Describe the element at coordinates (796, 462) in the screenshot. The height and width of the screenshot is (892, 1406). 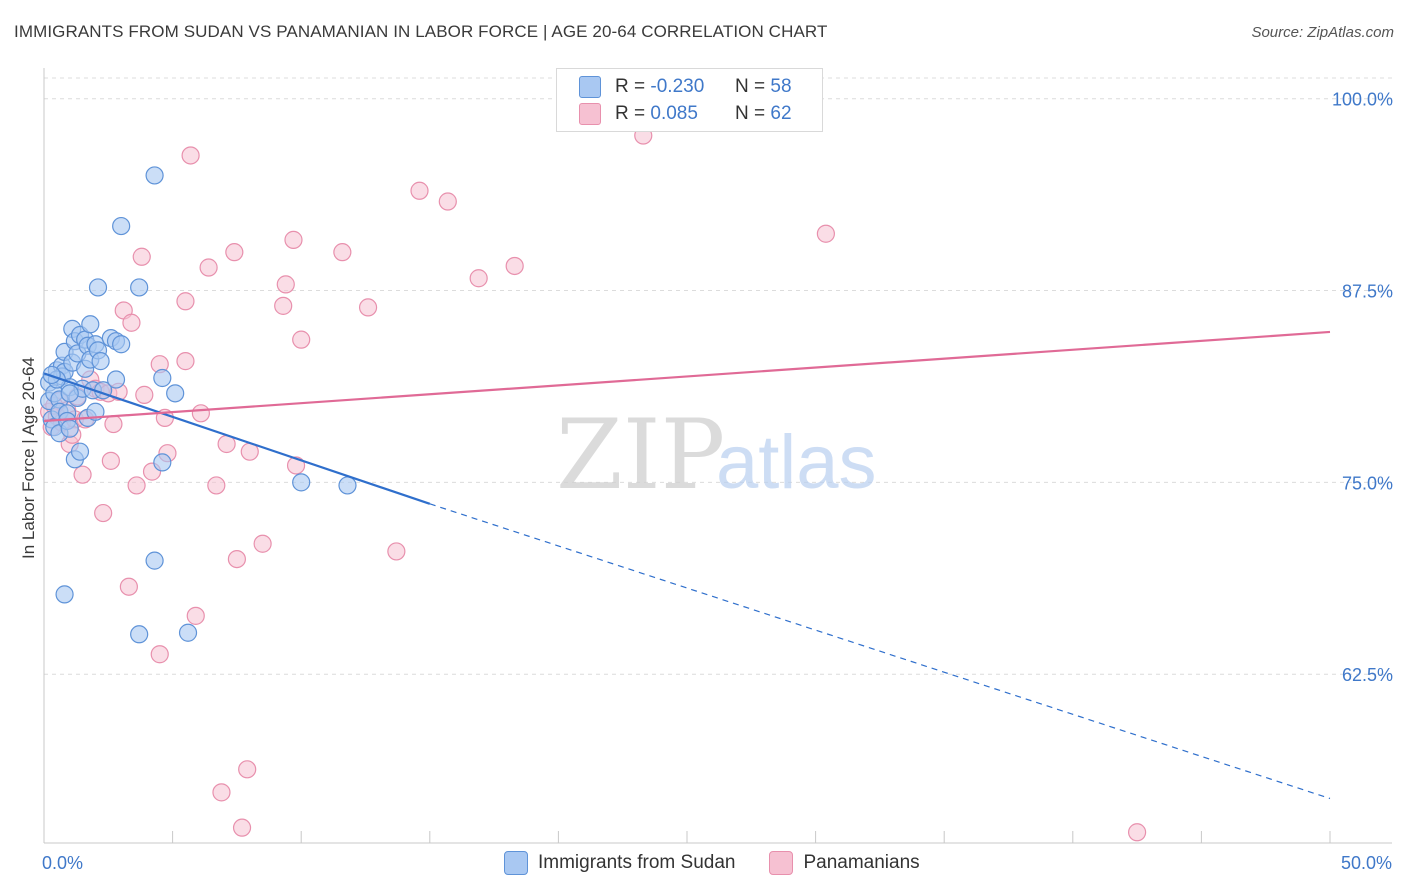
I see `watermark-atlas: atlas` at that location.